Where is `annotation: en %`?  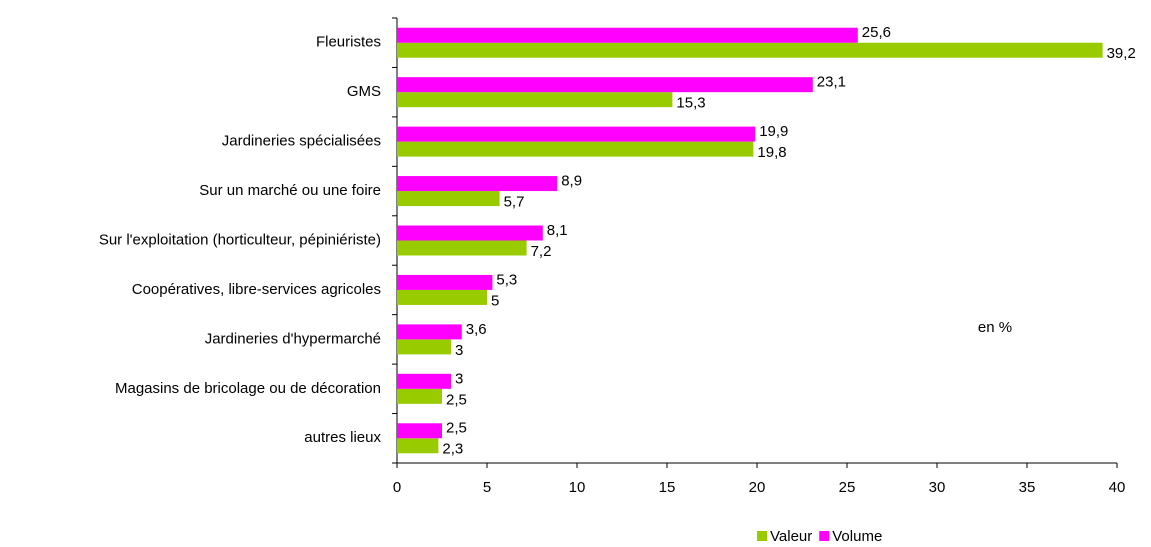 annotation: en % is located at coordinates (995, 327).